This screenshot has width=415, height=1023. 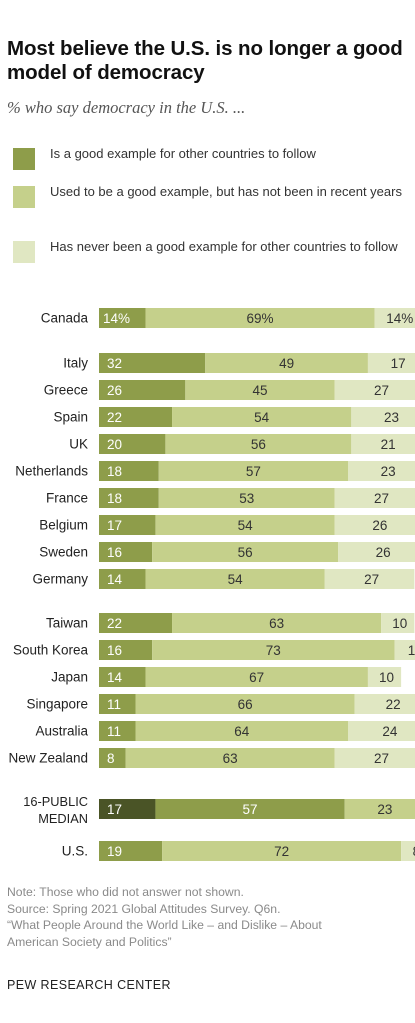 I want to click on row-label: Netherlands, so click(x=51, y=471).